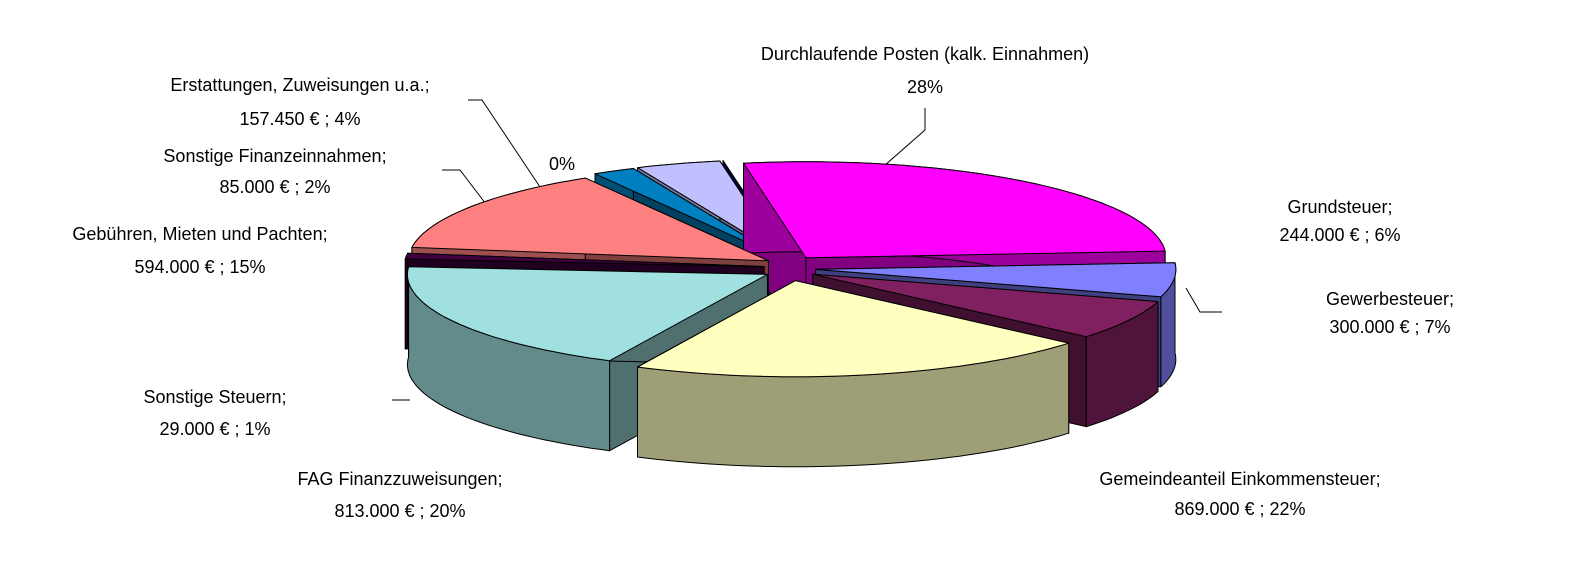  Describe the element at coordinates (274, 156) in the screenshot. I see `slice-label: Sonstige Finanzeinnahmen;` at that location.